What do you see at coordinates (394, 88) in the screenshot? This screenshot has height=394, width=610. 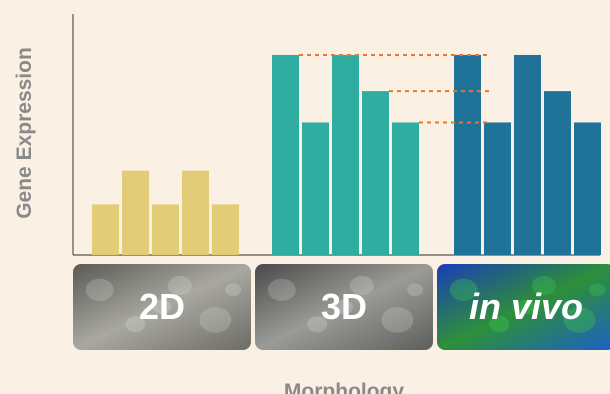 I see `reference-lines-layer` at bounding box center [394, 88].